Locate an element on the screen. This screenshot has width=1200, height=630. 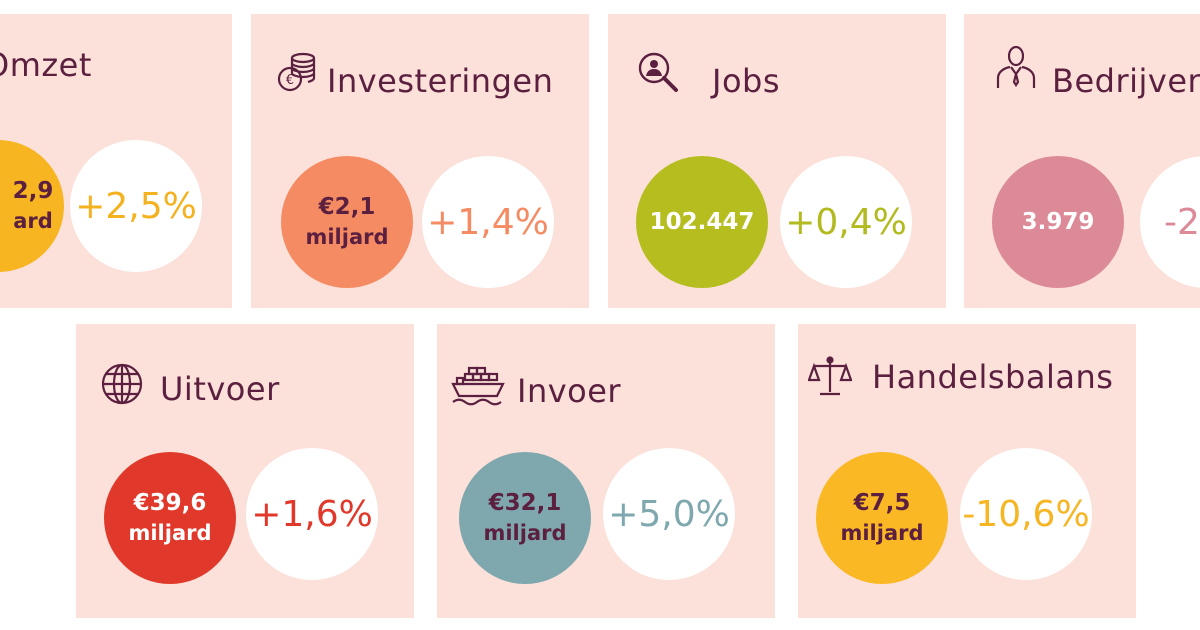
change-value-investeringen: +1,4% is located at coordinates (488, 222).